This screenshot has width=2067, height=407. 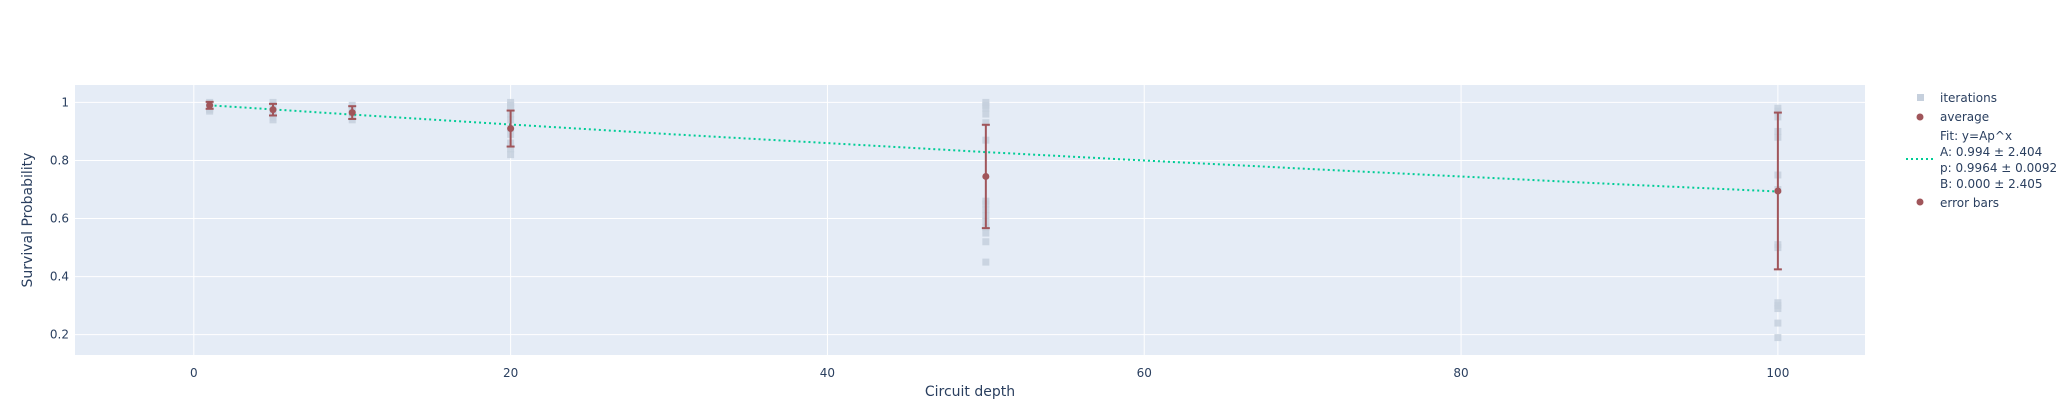 What do you see at coordinates (194, 373) in the screenshot?
I see `x-tick-label: 0` at bounding box center [194, 373].